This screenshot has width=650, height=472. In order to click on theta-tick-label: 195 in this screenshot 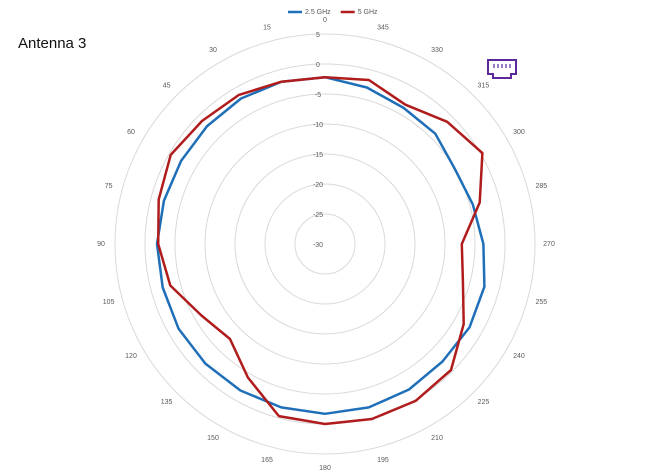, I will do `click(383, 460)`.